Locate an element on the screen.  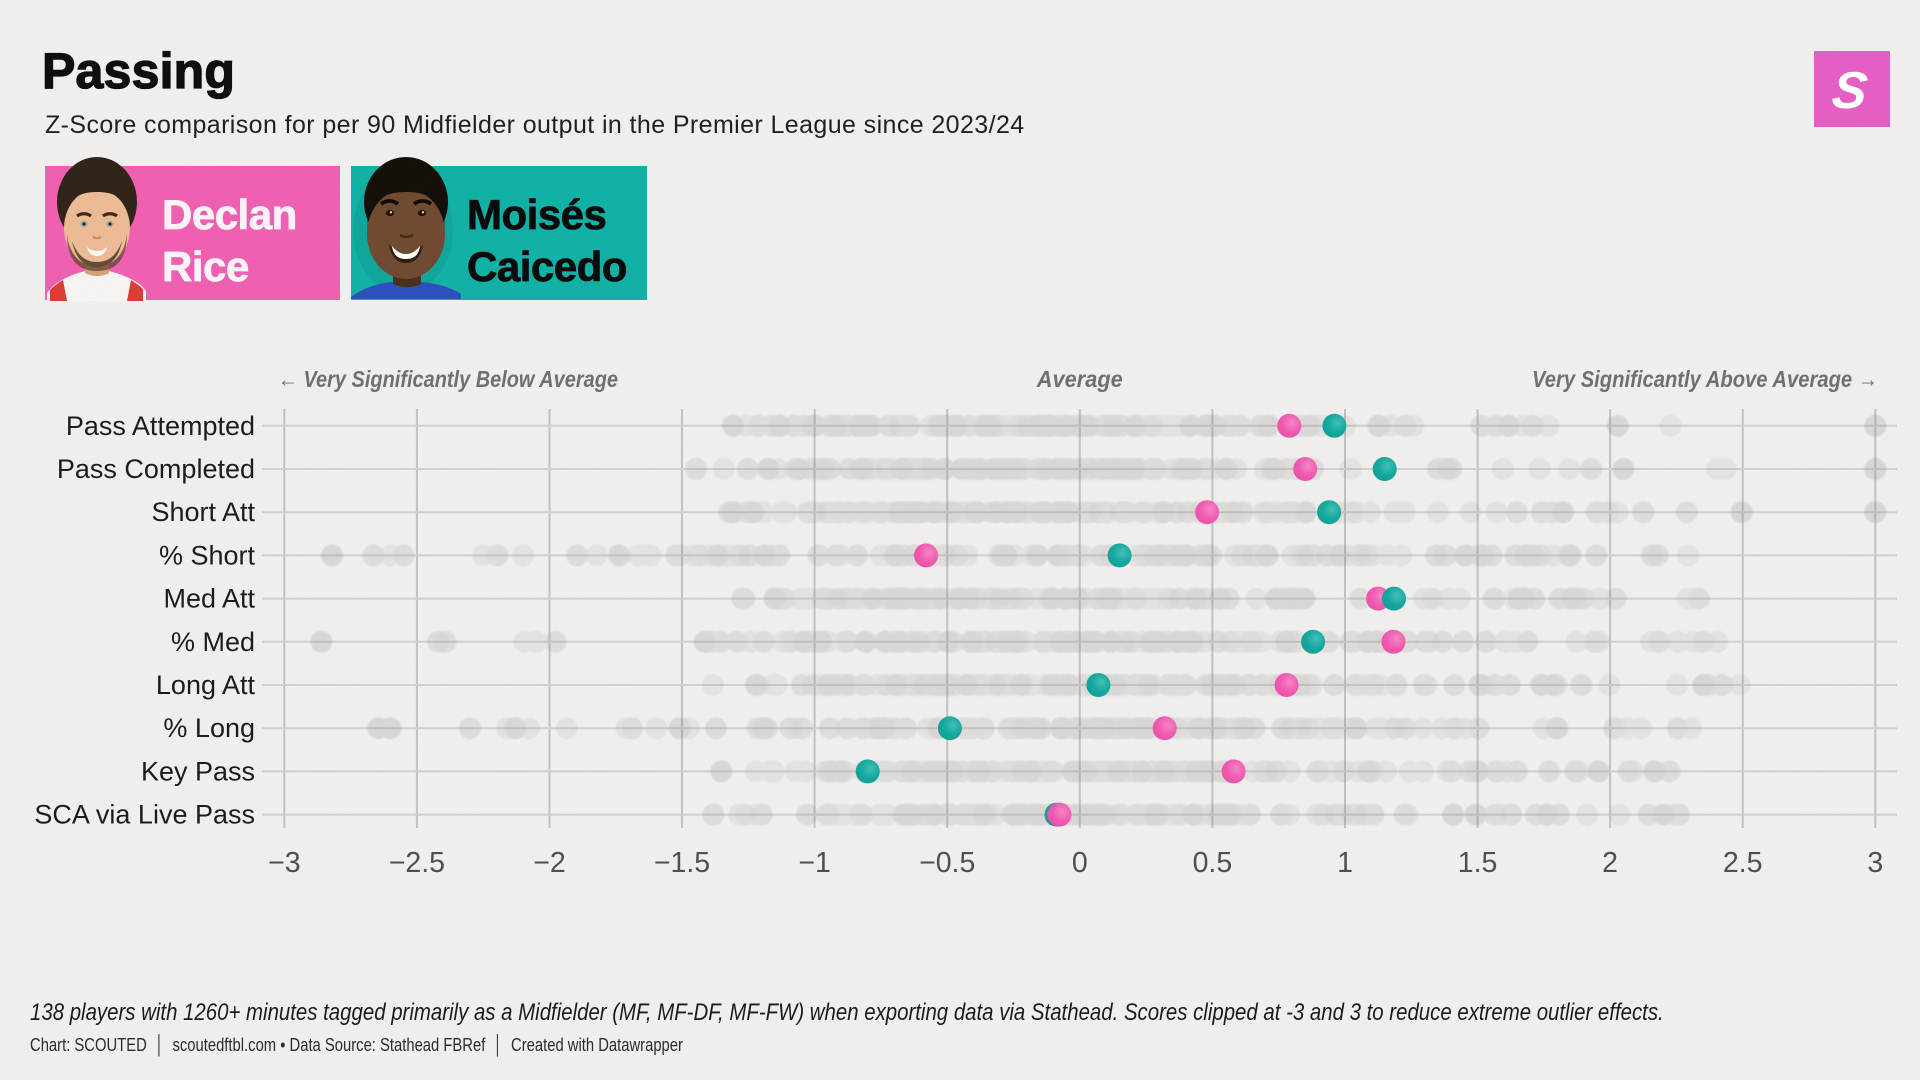
svg-text: −2.5 is located at coordinates (417, 863).